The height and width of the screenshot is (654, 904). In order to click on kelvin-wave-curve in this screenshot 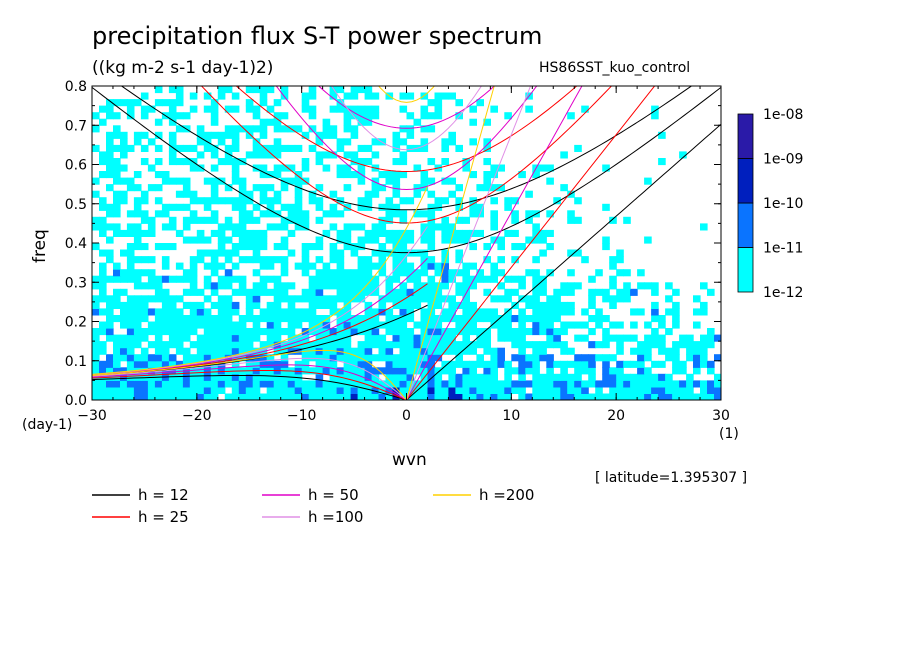, I will do `click(563, 261)`.